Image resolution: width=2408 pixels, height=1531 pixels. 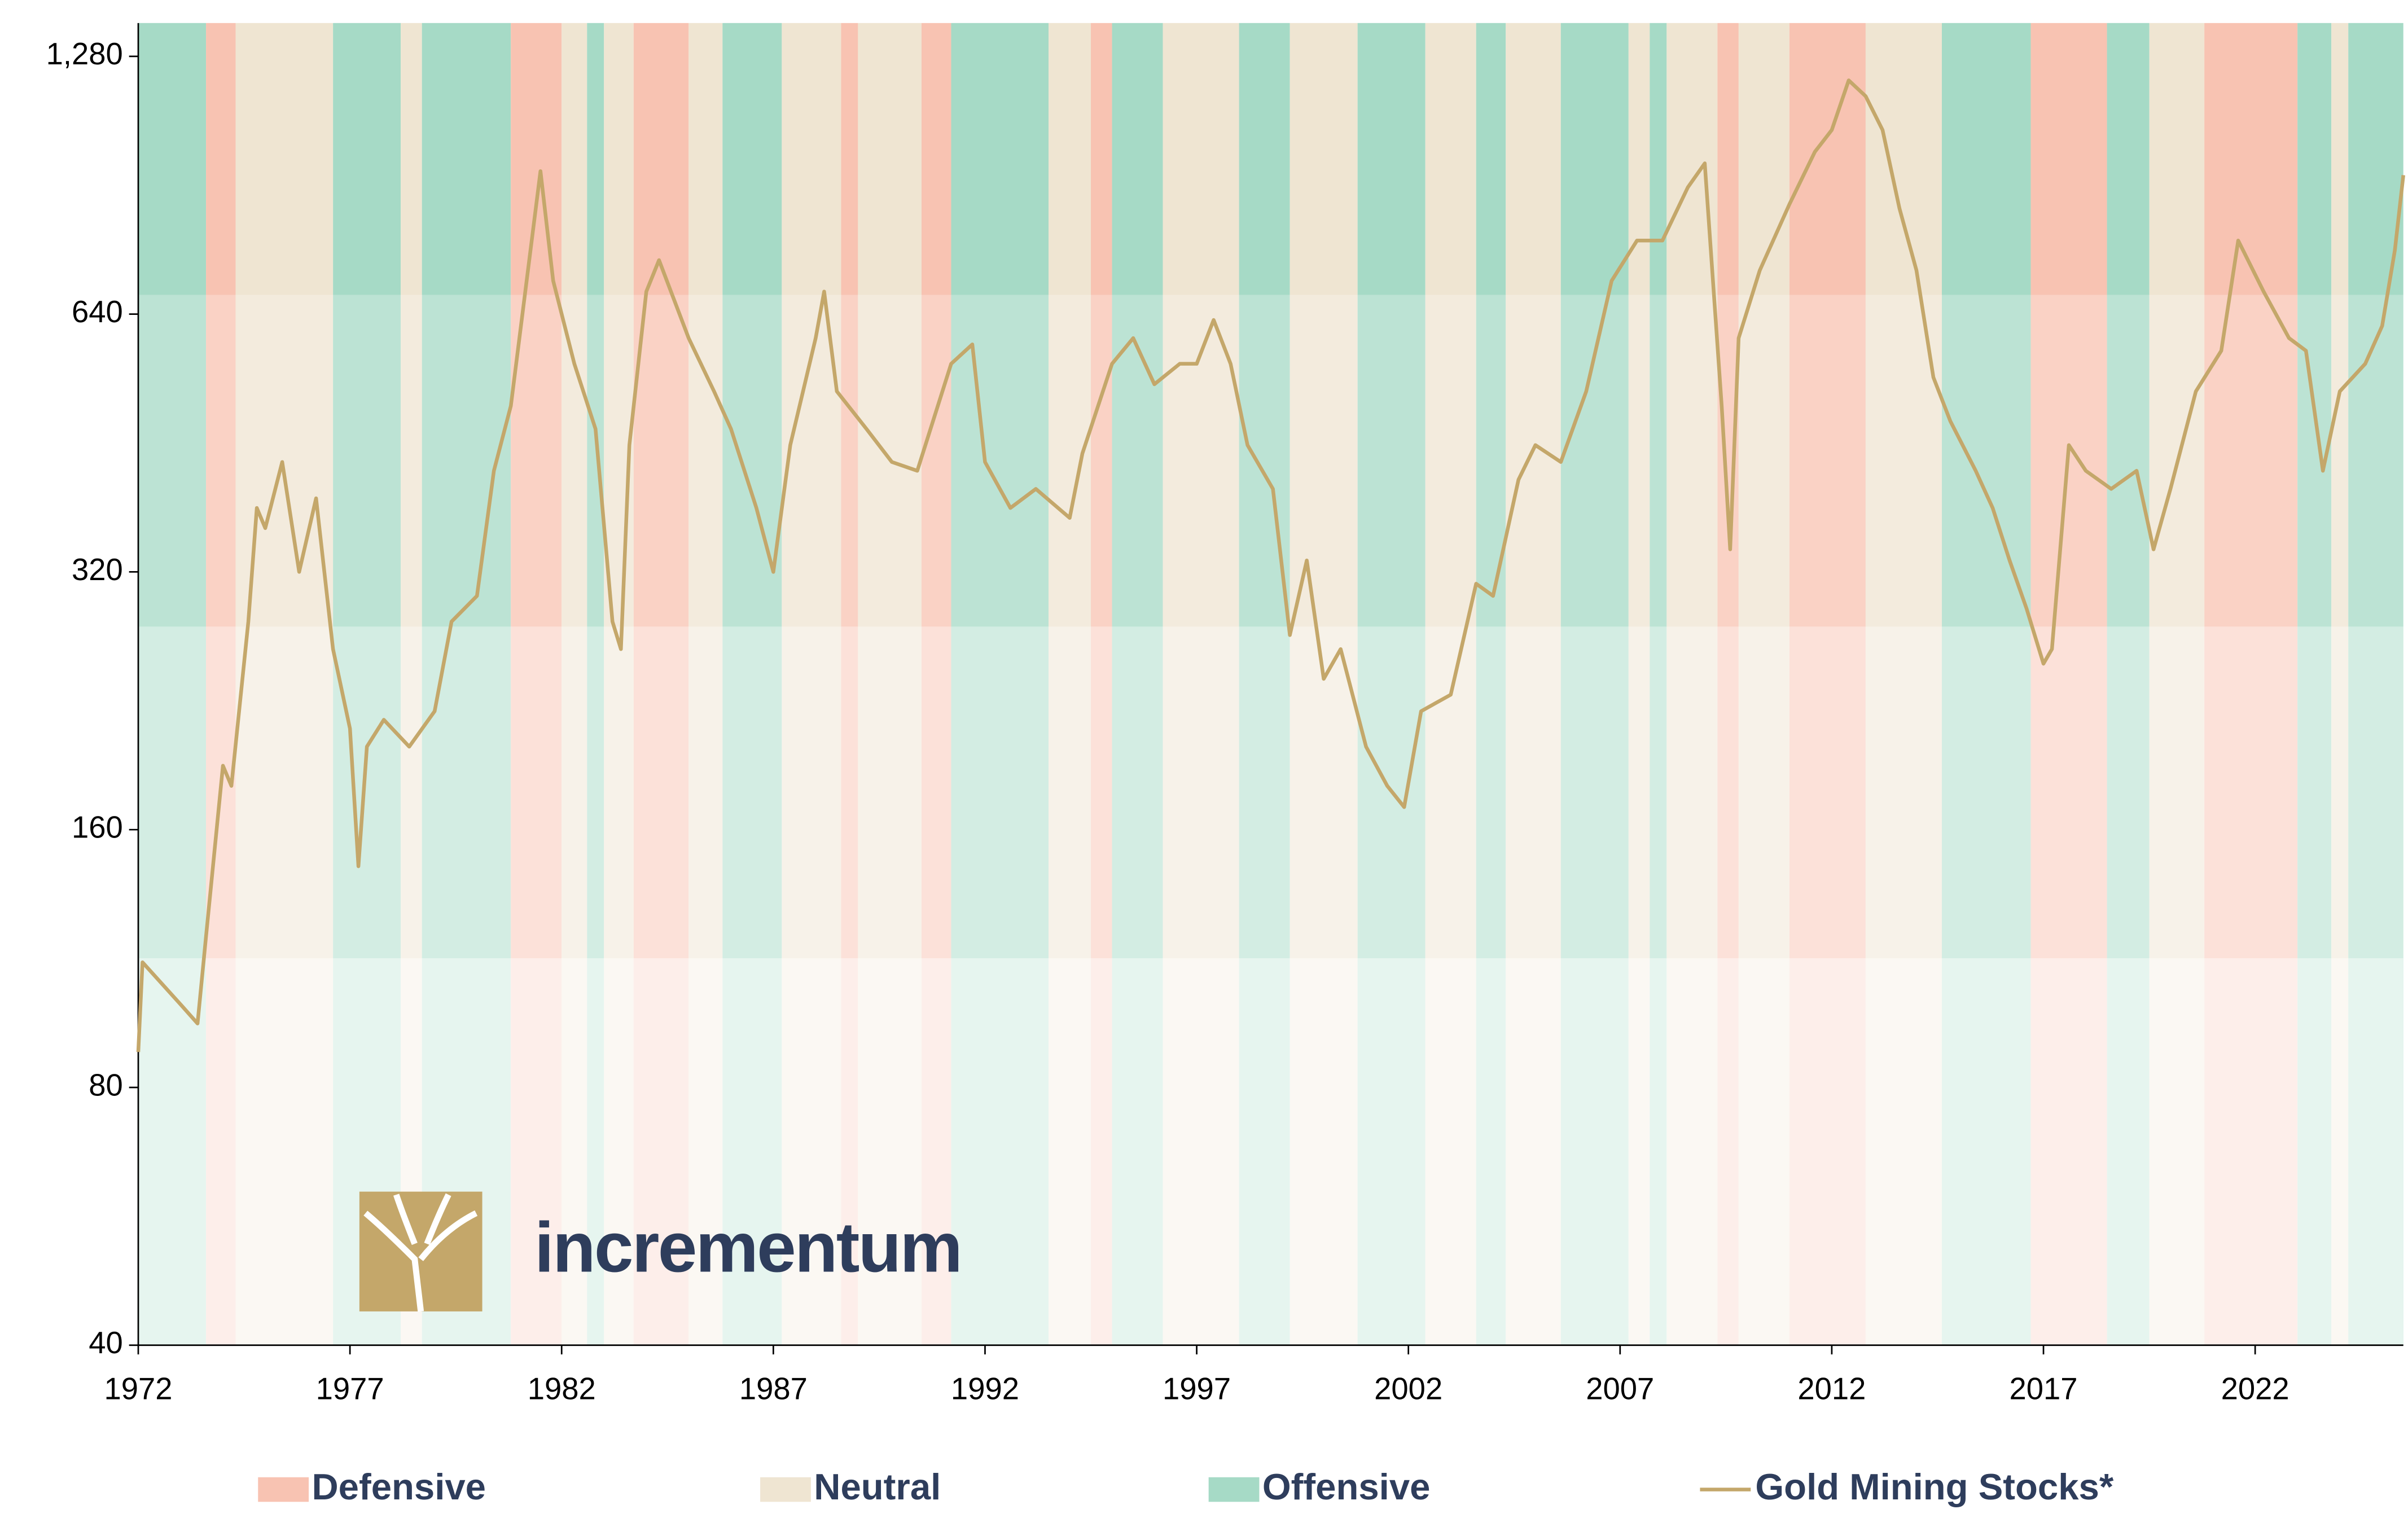 What do you see at coordinates (350, 1389) in the screenshot?
I see `x-tick-label: 1977` at bounding box center [350, 1389].